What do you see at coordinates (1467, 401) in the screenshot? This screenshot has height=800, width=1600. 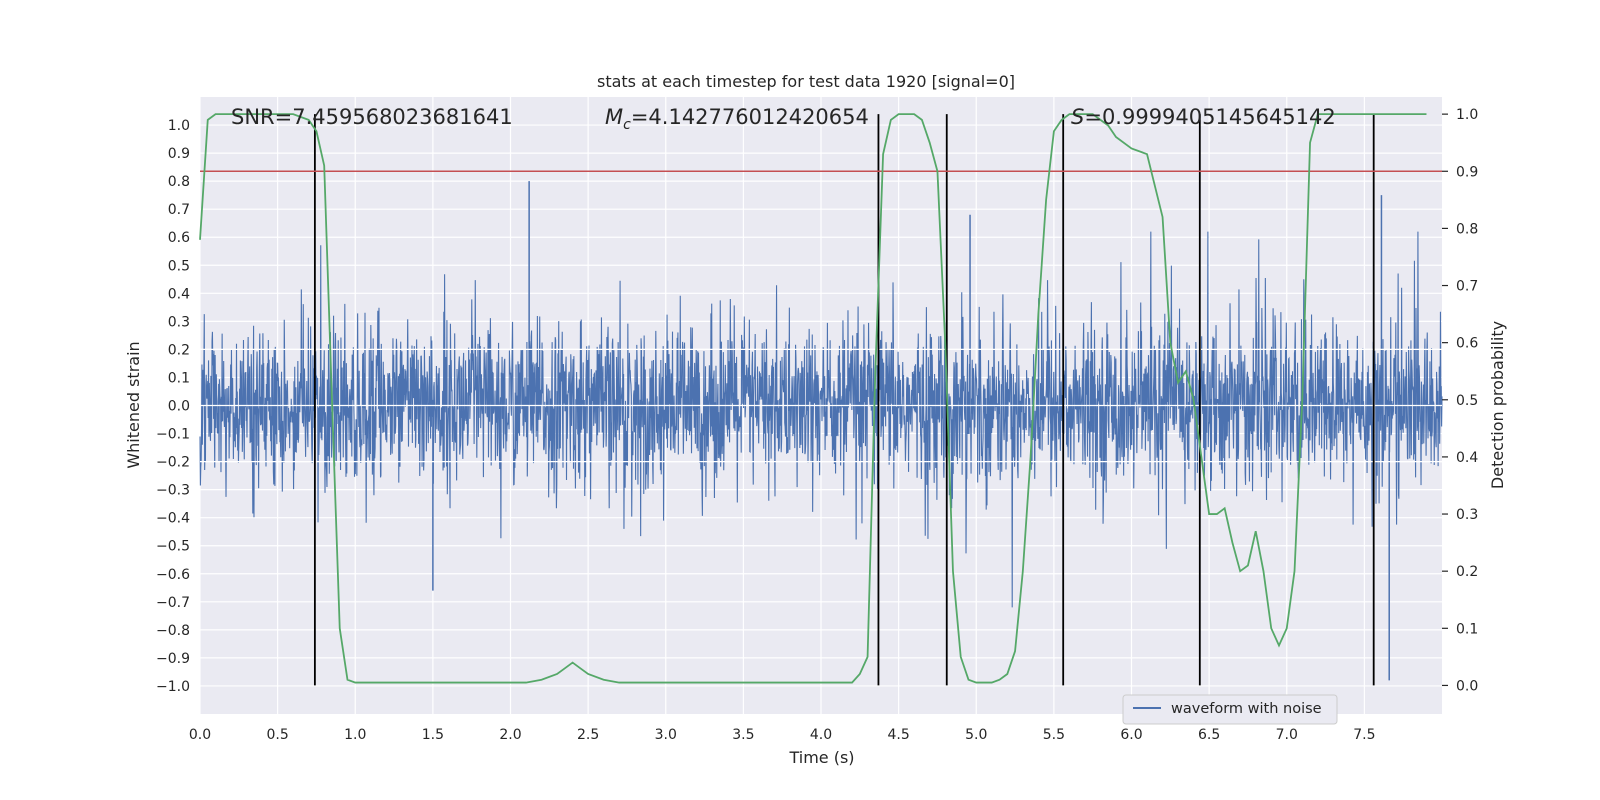 I see `y-right-tick-label: 0.5` at bounding box center [1467, 401].